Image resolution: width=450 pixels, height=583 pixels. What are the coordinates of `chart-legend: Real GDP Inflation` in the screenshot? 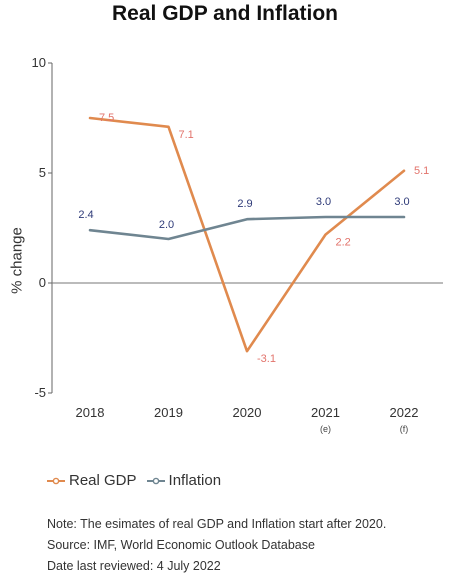 It's located at (139, 480).